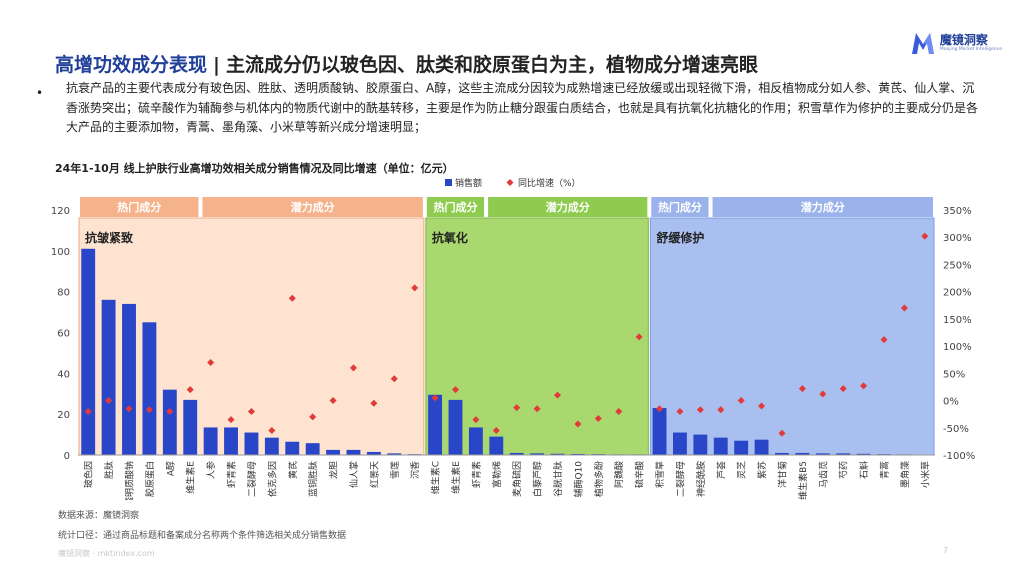  Describe the element at coordinates (680, 479) in the screenshot. I see `x-tick-29: 二裂酵母` at that location.